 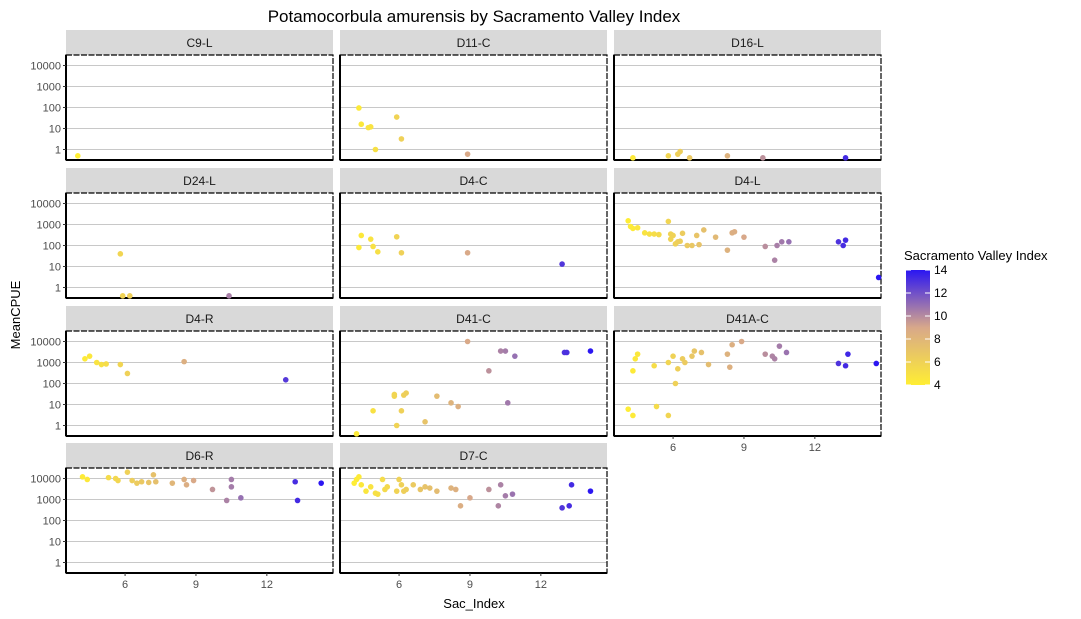 What do you see at coordinates (474, 603) in the screenshot?
I see `x-axis-title: Sac_Index` at bounding box center [474, 603].